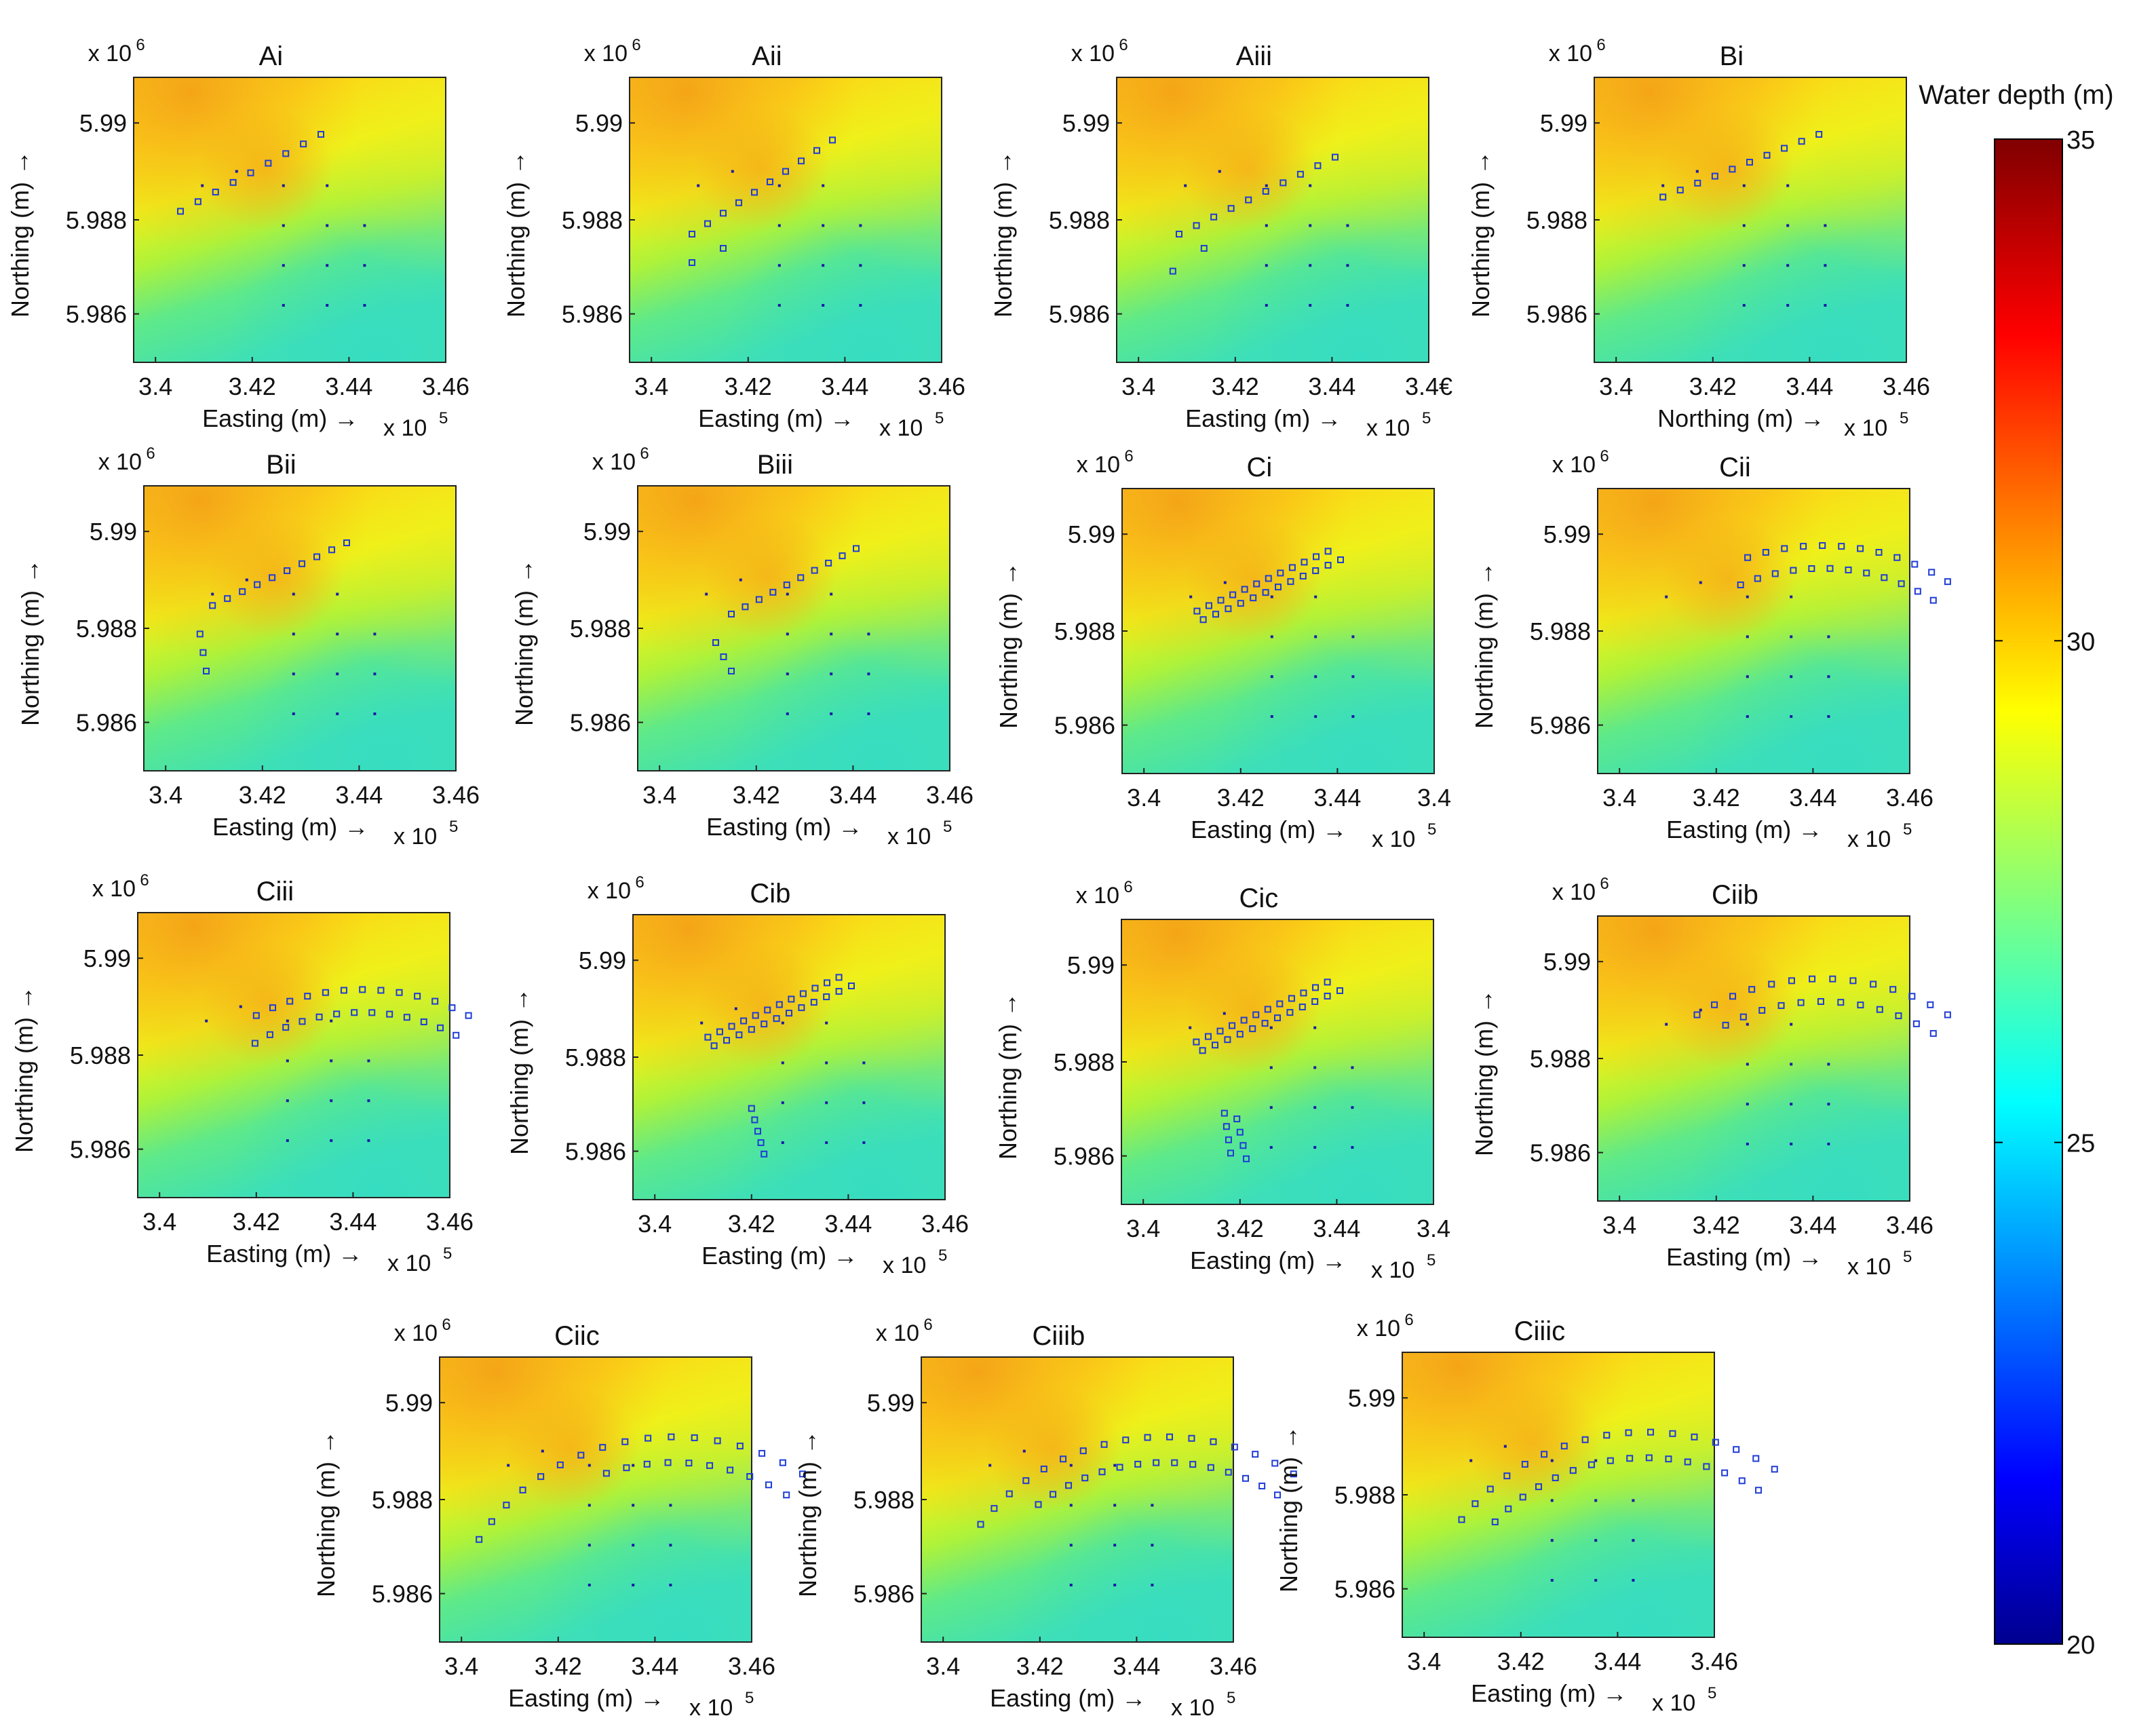  I want to click on colorbar-tick-label: 35, so click(2080, 140).